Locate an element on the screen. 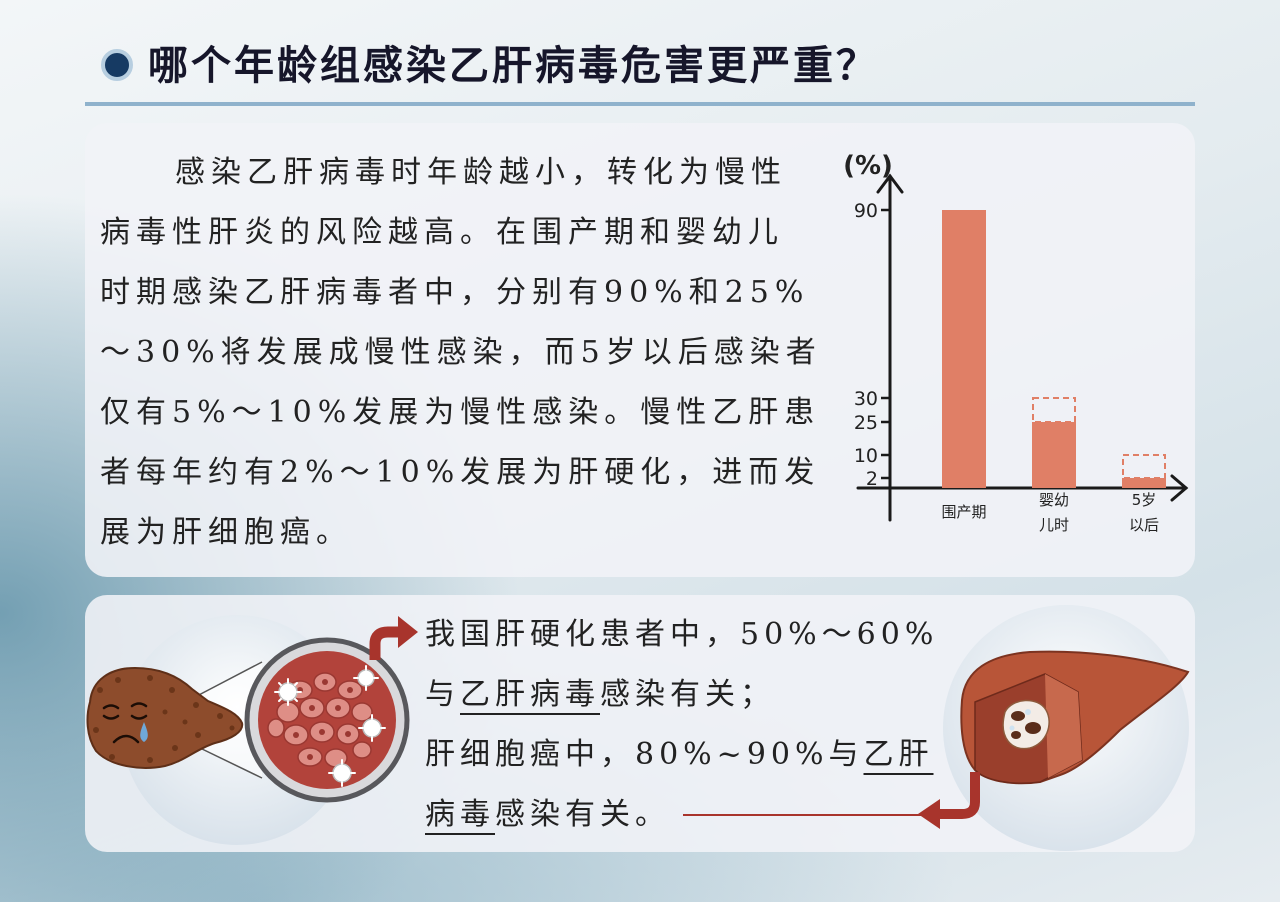 The width and height of the screenshot is (1280, 902). y-tick-label: 2 is located at coordinates (872, 479).